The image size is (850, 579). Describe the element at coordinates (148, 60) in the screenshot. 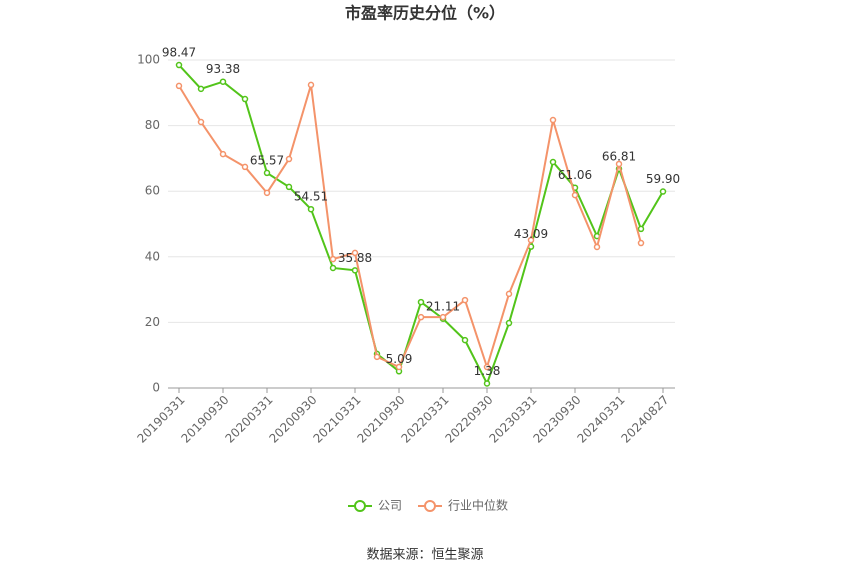

I see `y-tick-label: 100` at that location.